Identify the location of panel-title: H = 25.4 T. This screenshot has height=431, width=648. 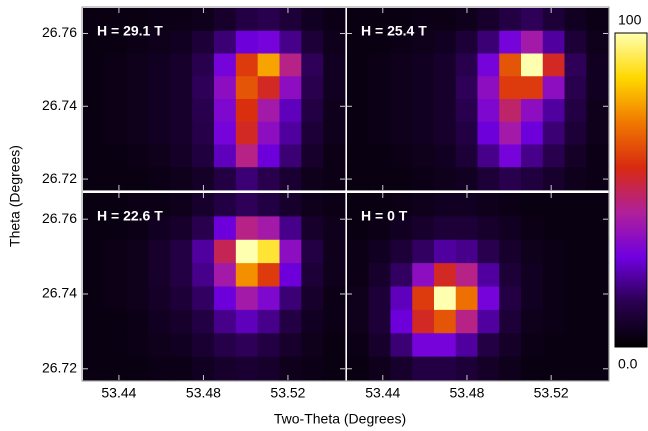
(394, 31).